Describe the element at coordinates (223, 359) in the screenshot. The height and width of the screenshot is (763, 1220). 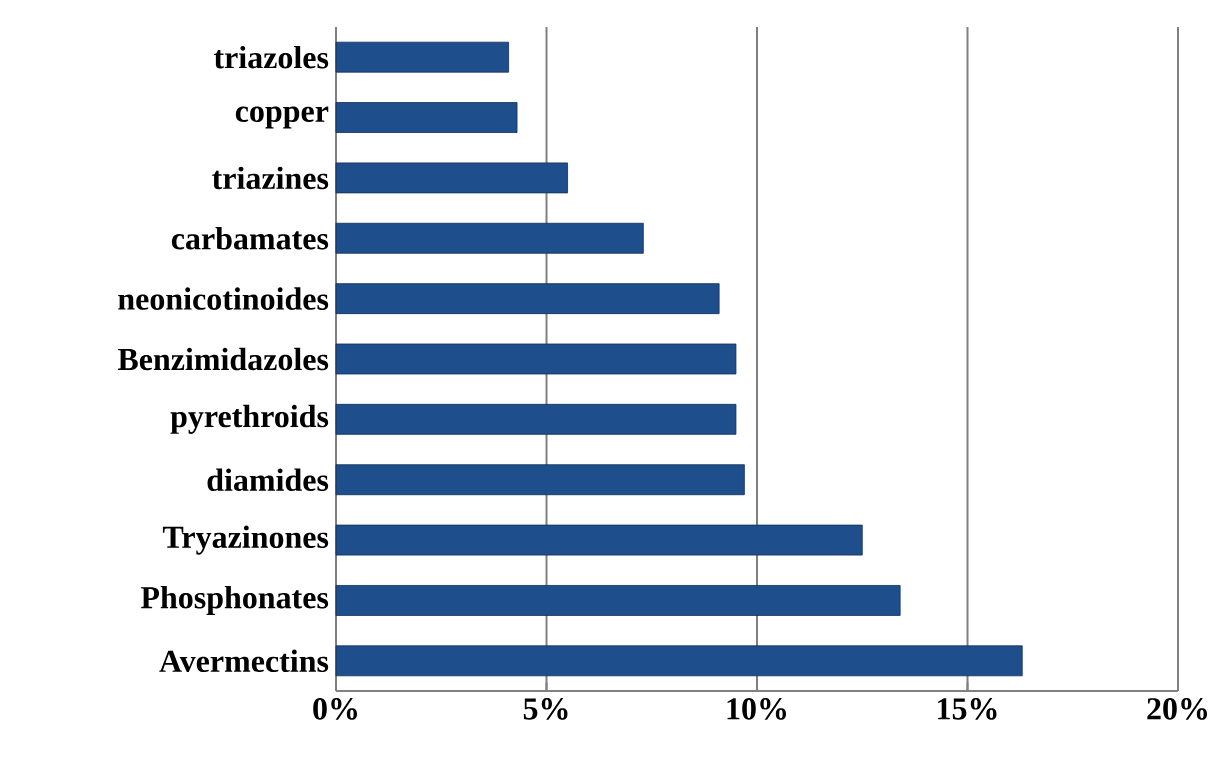
I see `y-tick-label: Benzimidazoles` at that location.